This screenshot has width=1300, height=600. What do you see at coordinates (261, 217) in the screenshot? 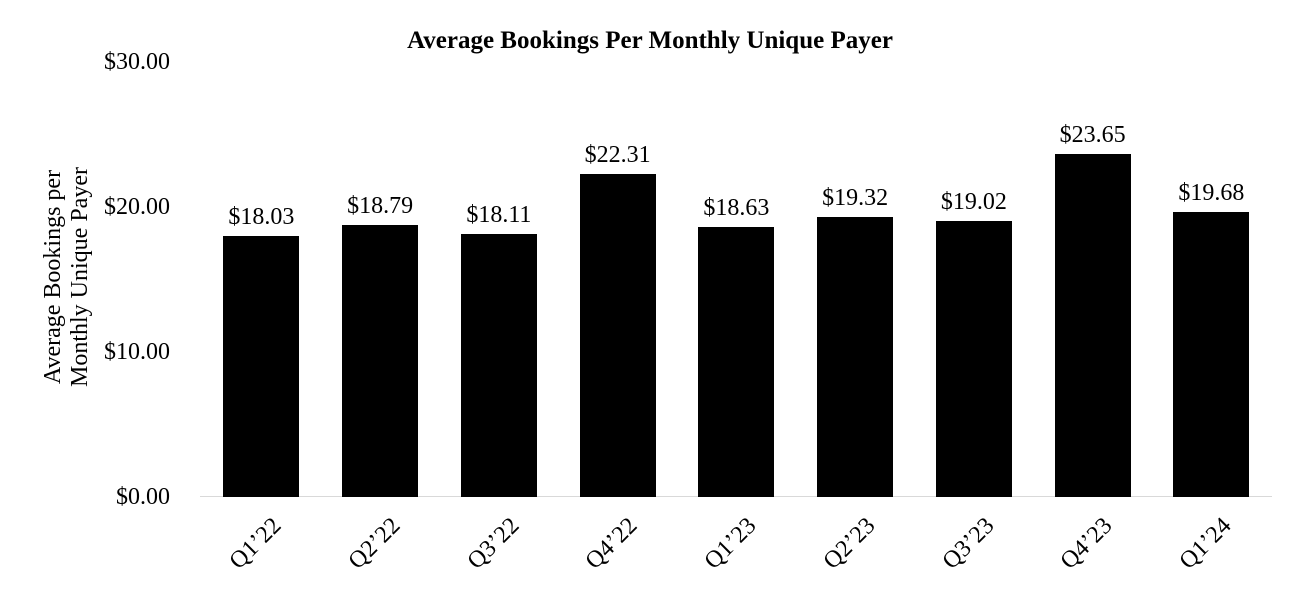
I see `bar-value-label: $18.03` at bounding box center [261, 217].